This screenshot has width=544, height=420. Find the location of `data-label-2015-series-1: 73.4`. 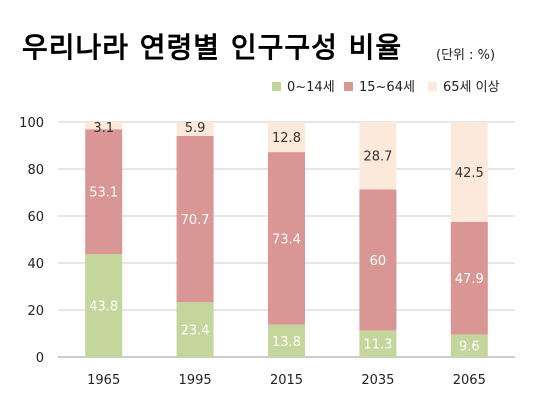

data-label-2015-series-1: 73.4 is located at coordinates (286, 239).